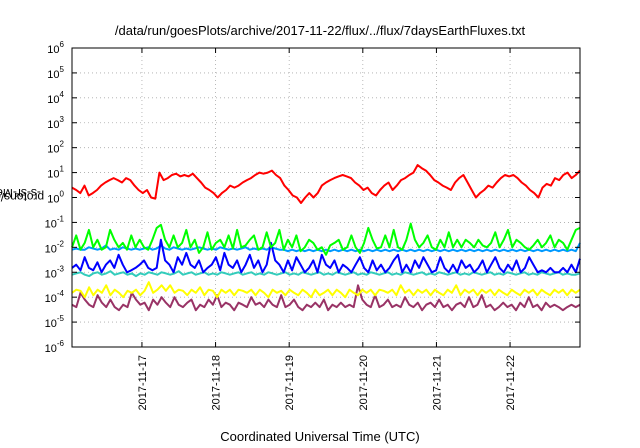 The width and height of the screenshot is (640, 448). What do you see at coordinates (290, 382) in the screenshot?
I see `x-tick-label: 2017-11-19` at bounding box center [290, 382].